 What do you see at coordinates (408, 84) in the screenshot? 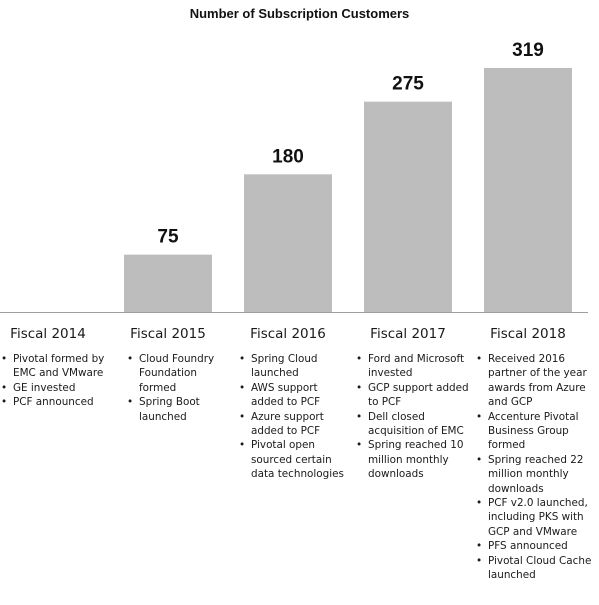
I see `data-label: 275` at bounding box center [408, 84].